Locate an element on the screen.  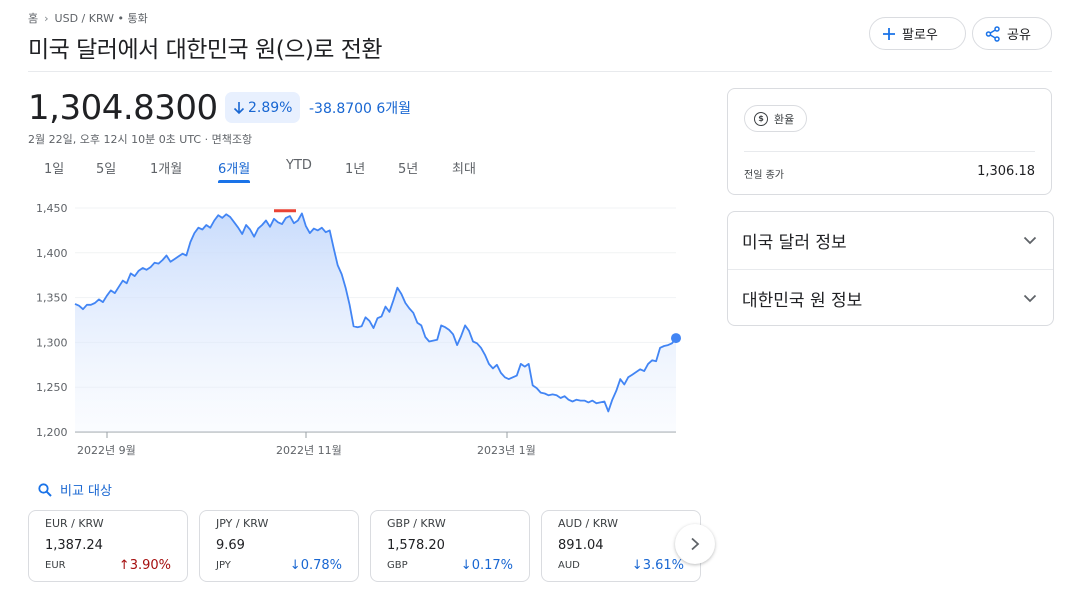
card-change: ↑3.90% is located at coordinates (145, 565).